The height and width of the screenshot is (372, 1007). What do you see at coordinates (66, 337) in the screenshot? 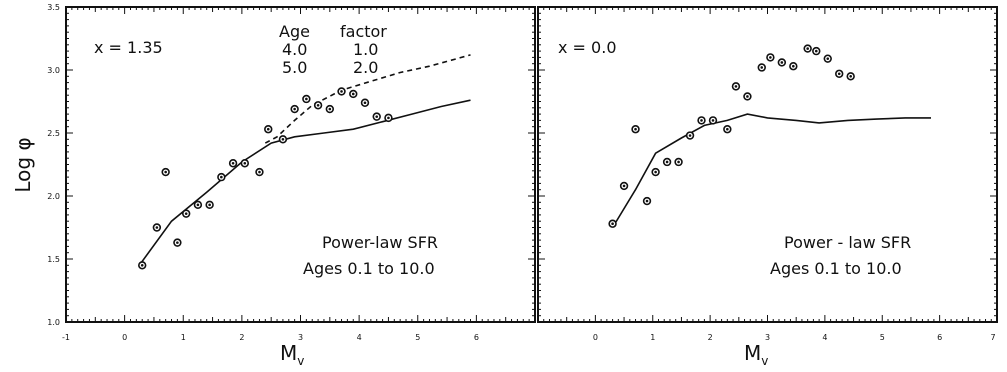
I see `left-panel-x-tick-label: -1` at bounding box center [66, 337].